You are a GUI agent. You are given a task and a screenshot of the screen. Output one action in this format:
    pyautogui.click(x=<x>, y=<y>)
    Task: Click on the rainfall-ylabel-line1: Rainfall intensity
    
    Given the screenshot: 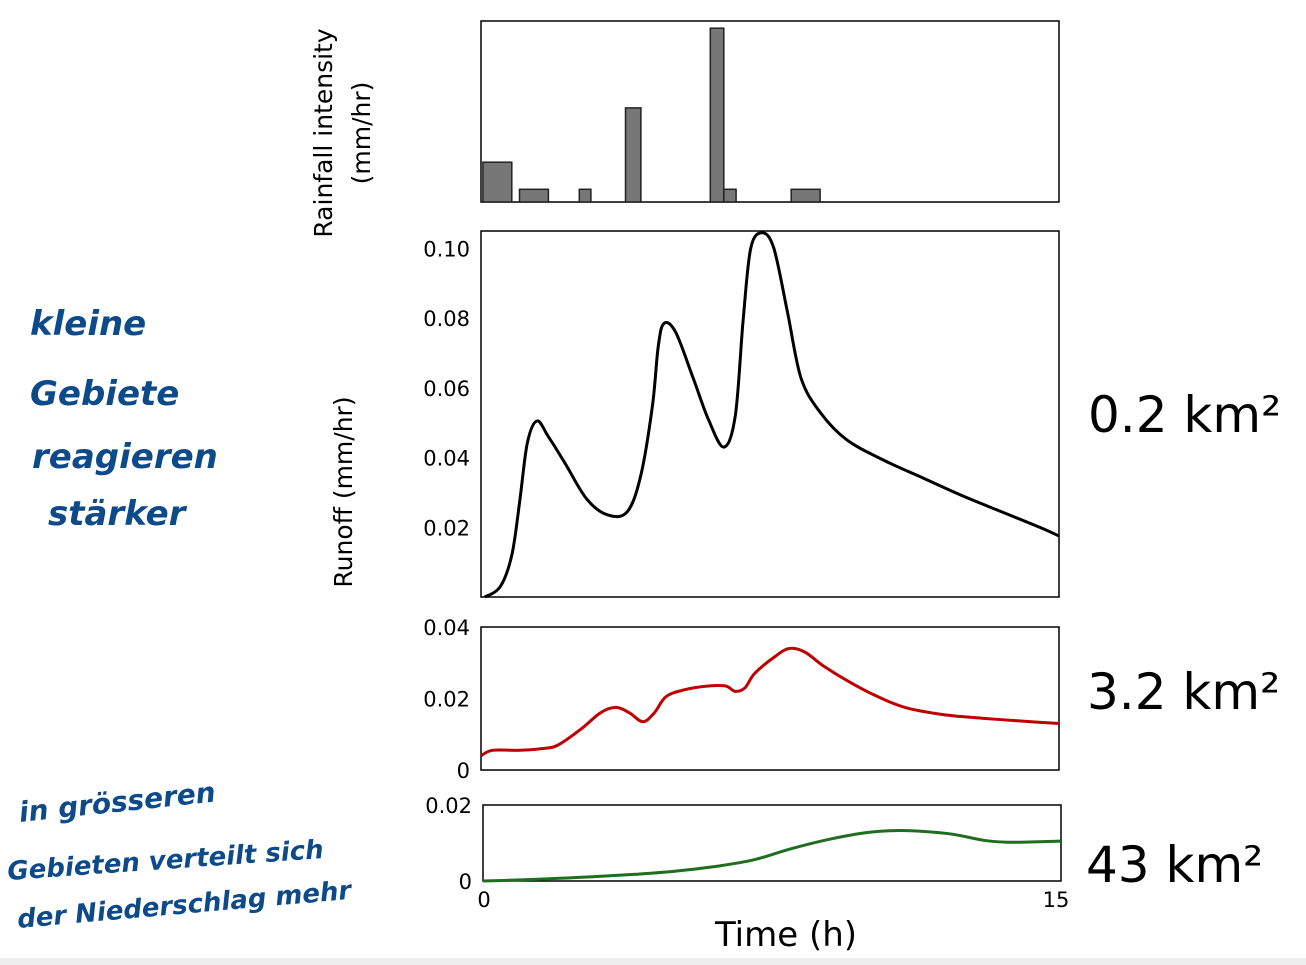 What is the action you would take?
    pyautogui.click(x=323, y=132)
    